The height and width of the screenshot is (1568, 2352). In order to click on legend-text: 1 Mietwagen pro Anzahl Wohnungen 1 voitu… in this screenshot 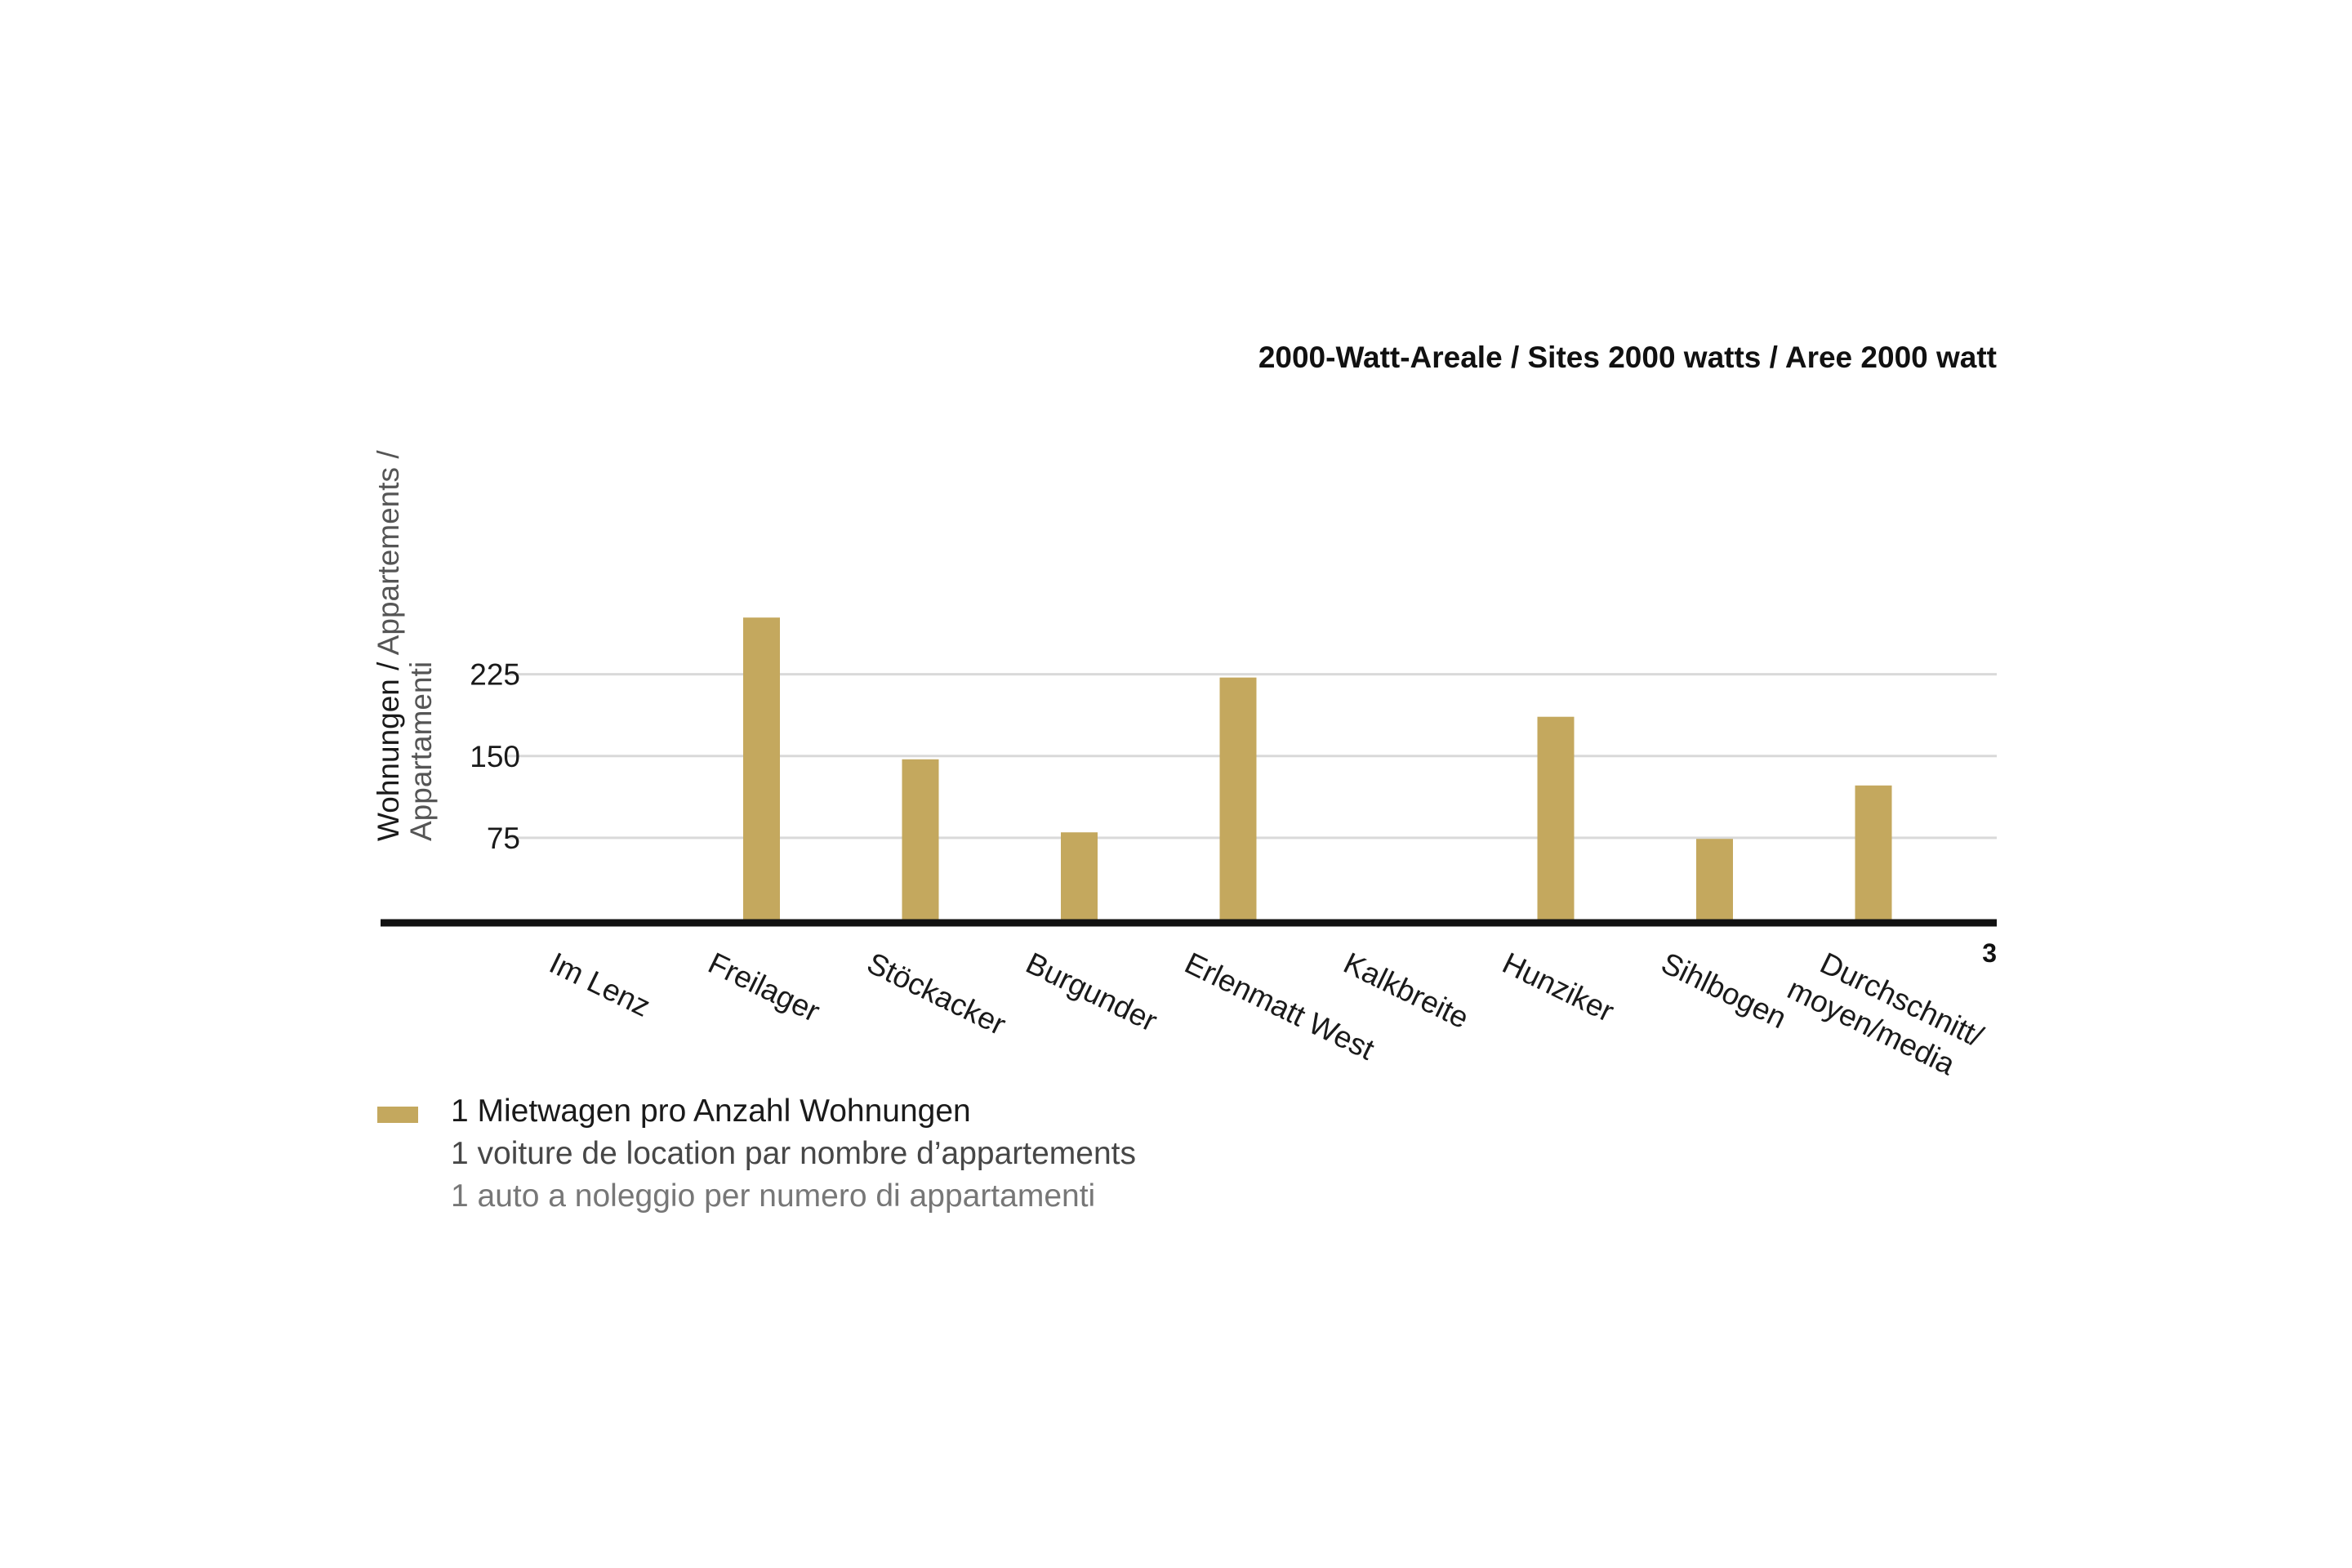, I will do `click(793, 1154)`.